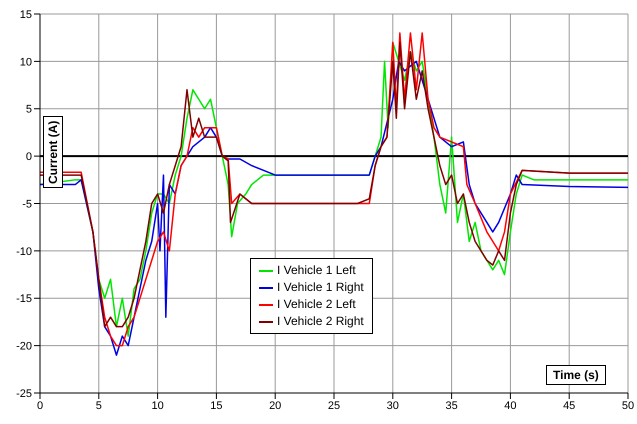  Describe the element at coordinates (334, 406) in the screenshot. I see `x-tick-label: 25` at that location.